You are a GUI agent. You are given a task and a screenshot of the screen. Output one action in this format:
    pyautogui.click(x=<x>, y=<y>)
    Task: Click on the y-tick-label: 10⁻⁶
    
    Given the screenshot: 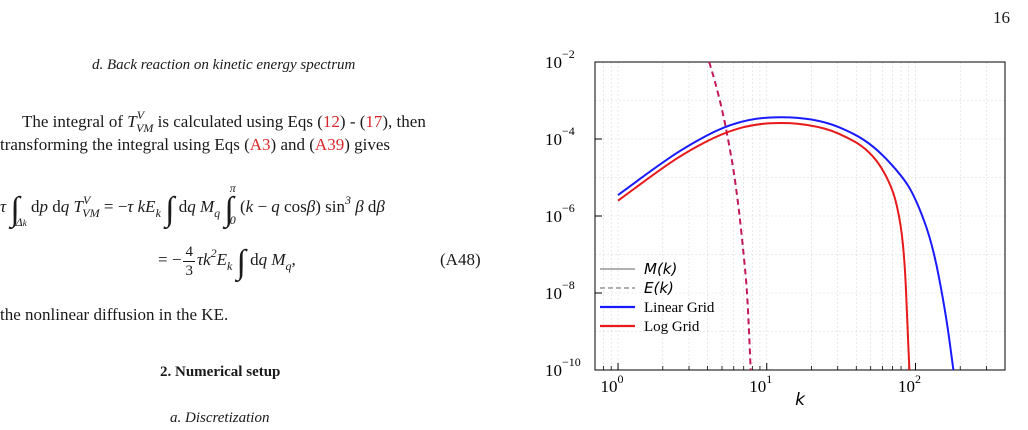 What is the action you would take?
    pyautogui.click(x=560, y=213)
    